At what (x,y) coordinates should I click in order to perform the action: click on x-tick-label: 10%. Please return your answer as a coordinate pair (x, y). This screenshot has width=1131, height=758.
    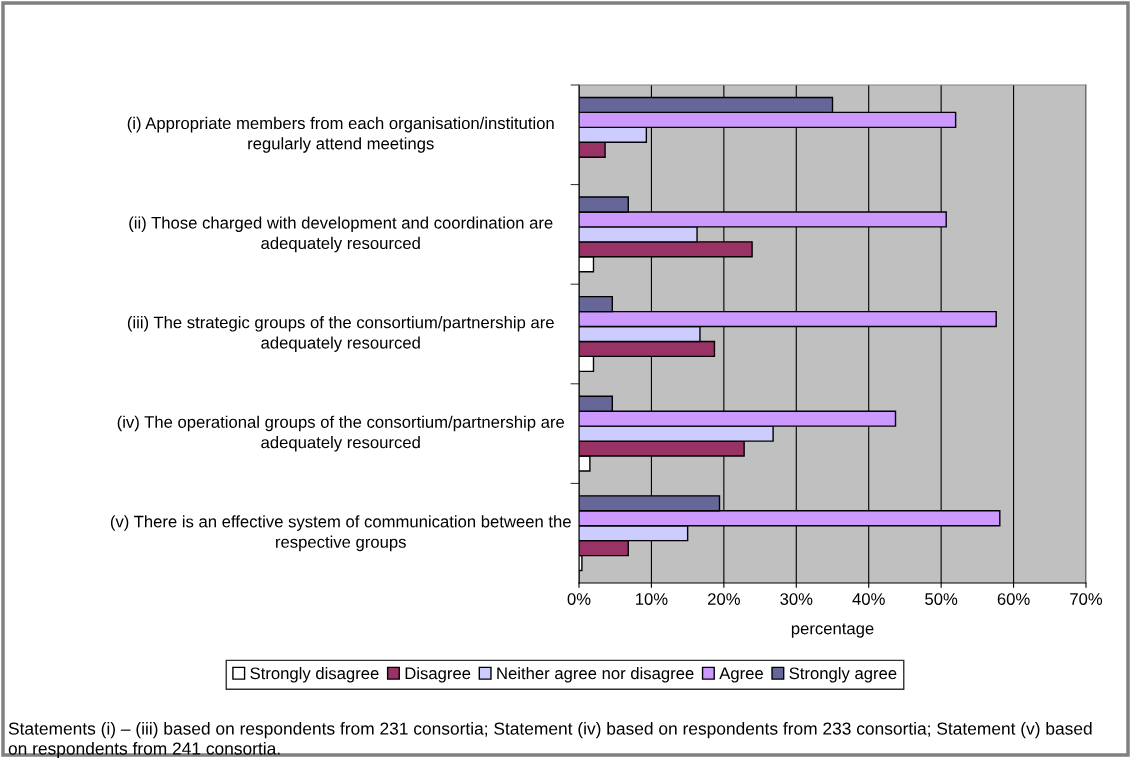
    Looking at the image, I should click on (652, 599).